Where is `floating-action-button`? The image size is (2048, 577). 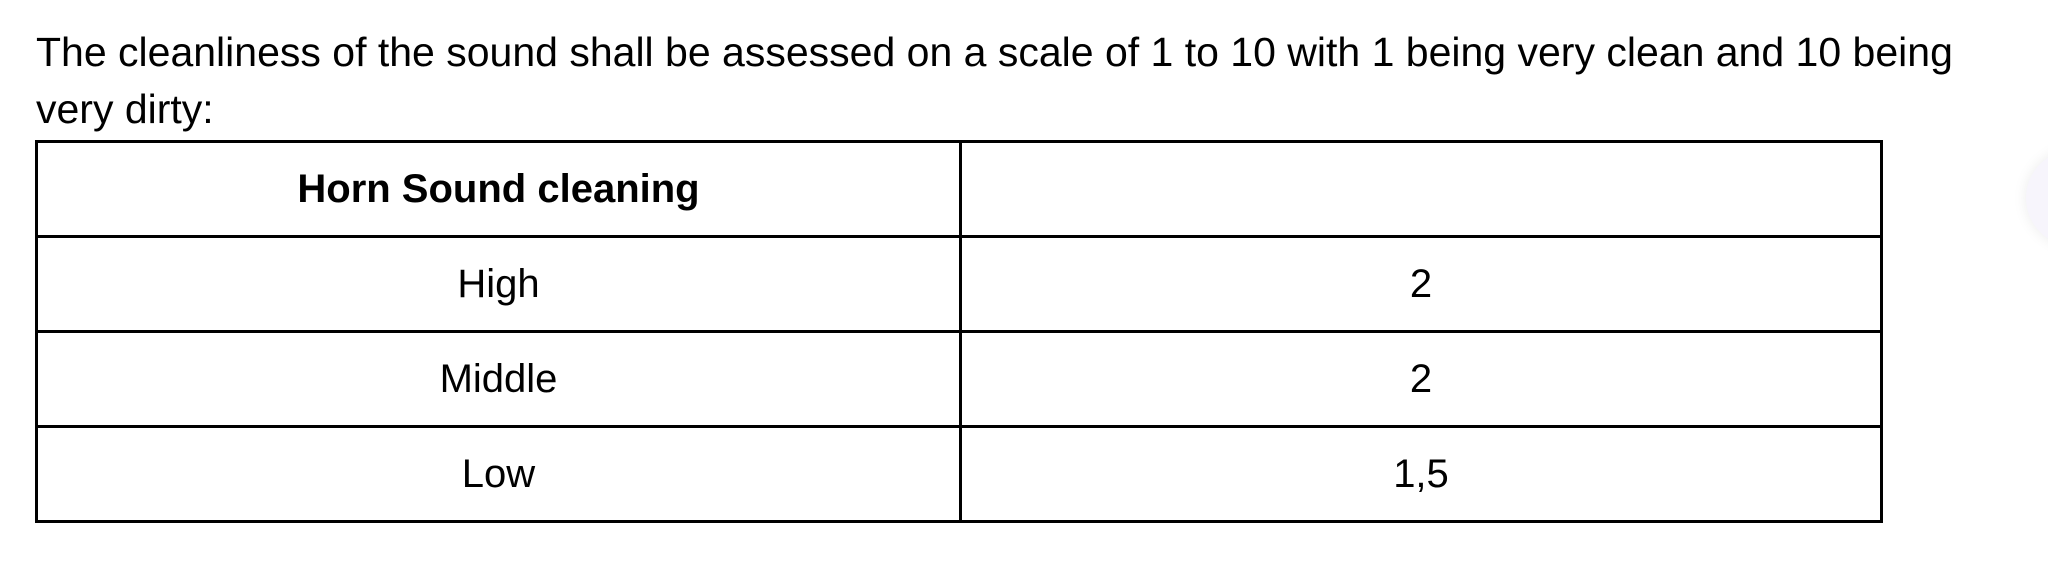 floating-action-button is located at coordinates (2037, 198).